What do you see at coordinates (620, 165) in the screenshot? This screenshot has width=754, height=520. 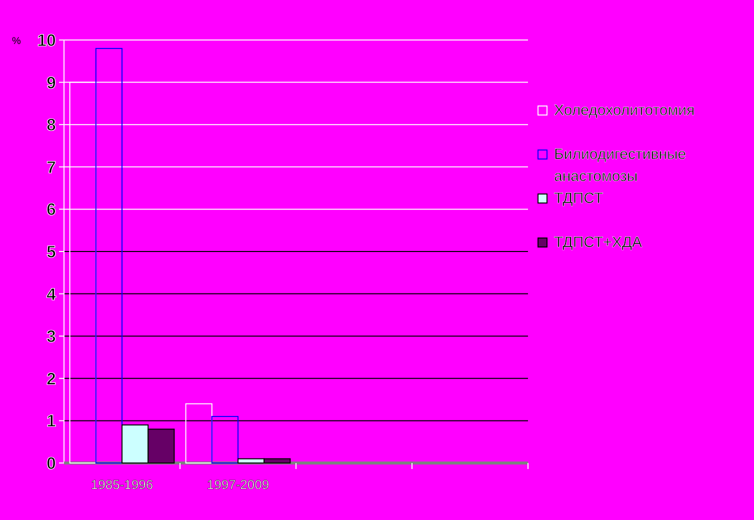 I see `legend-label: Билиодигестивные анастомозы` at bounding box center [620, 165].